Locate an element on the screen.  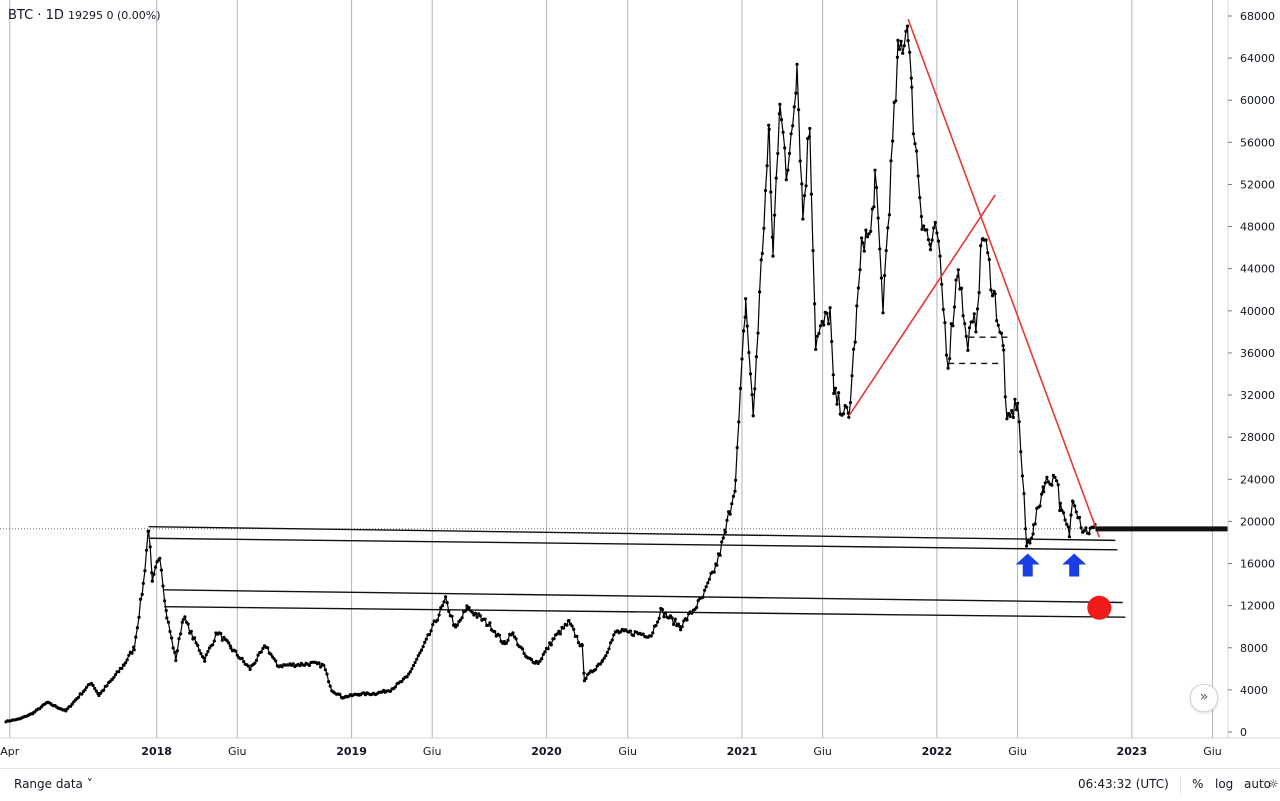
percent-scale-button: % is located at coordinates (1198, 784).